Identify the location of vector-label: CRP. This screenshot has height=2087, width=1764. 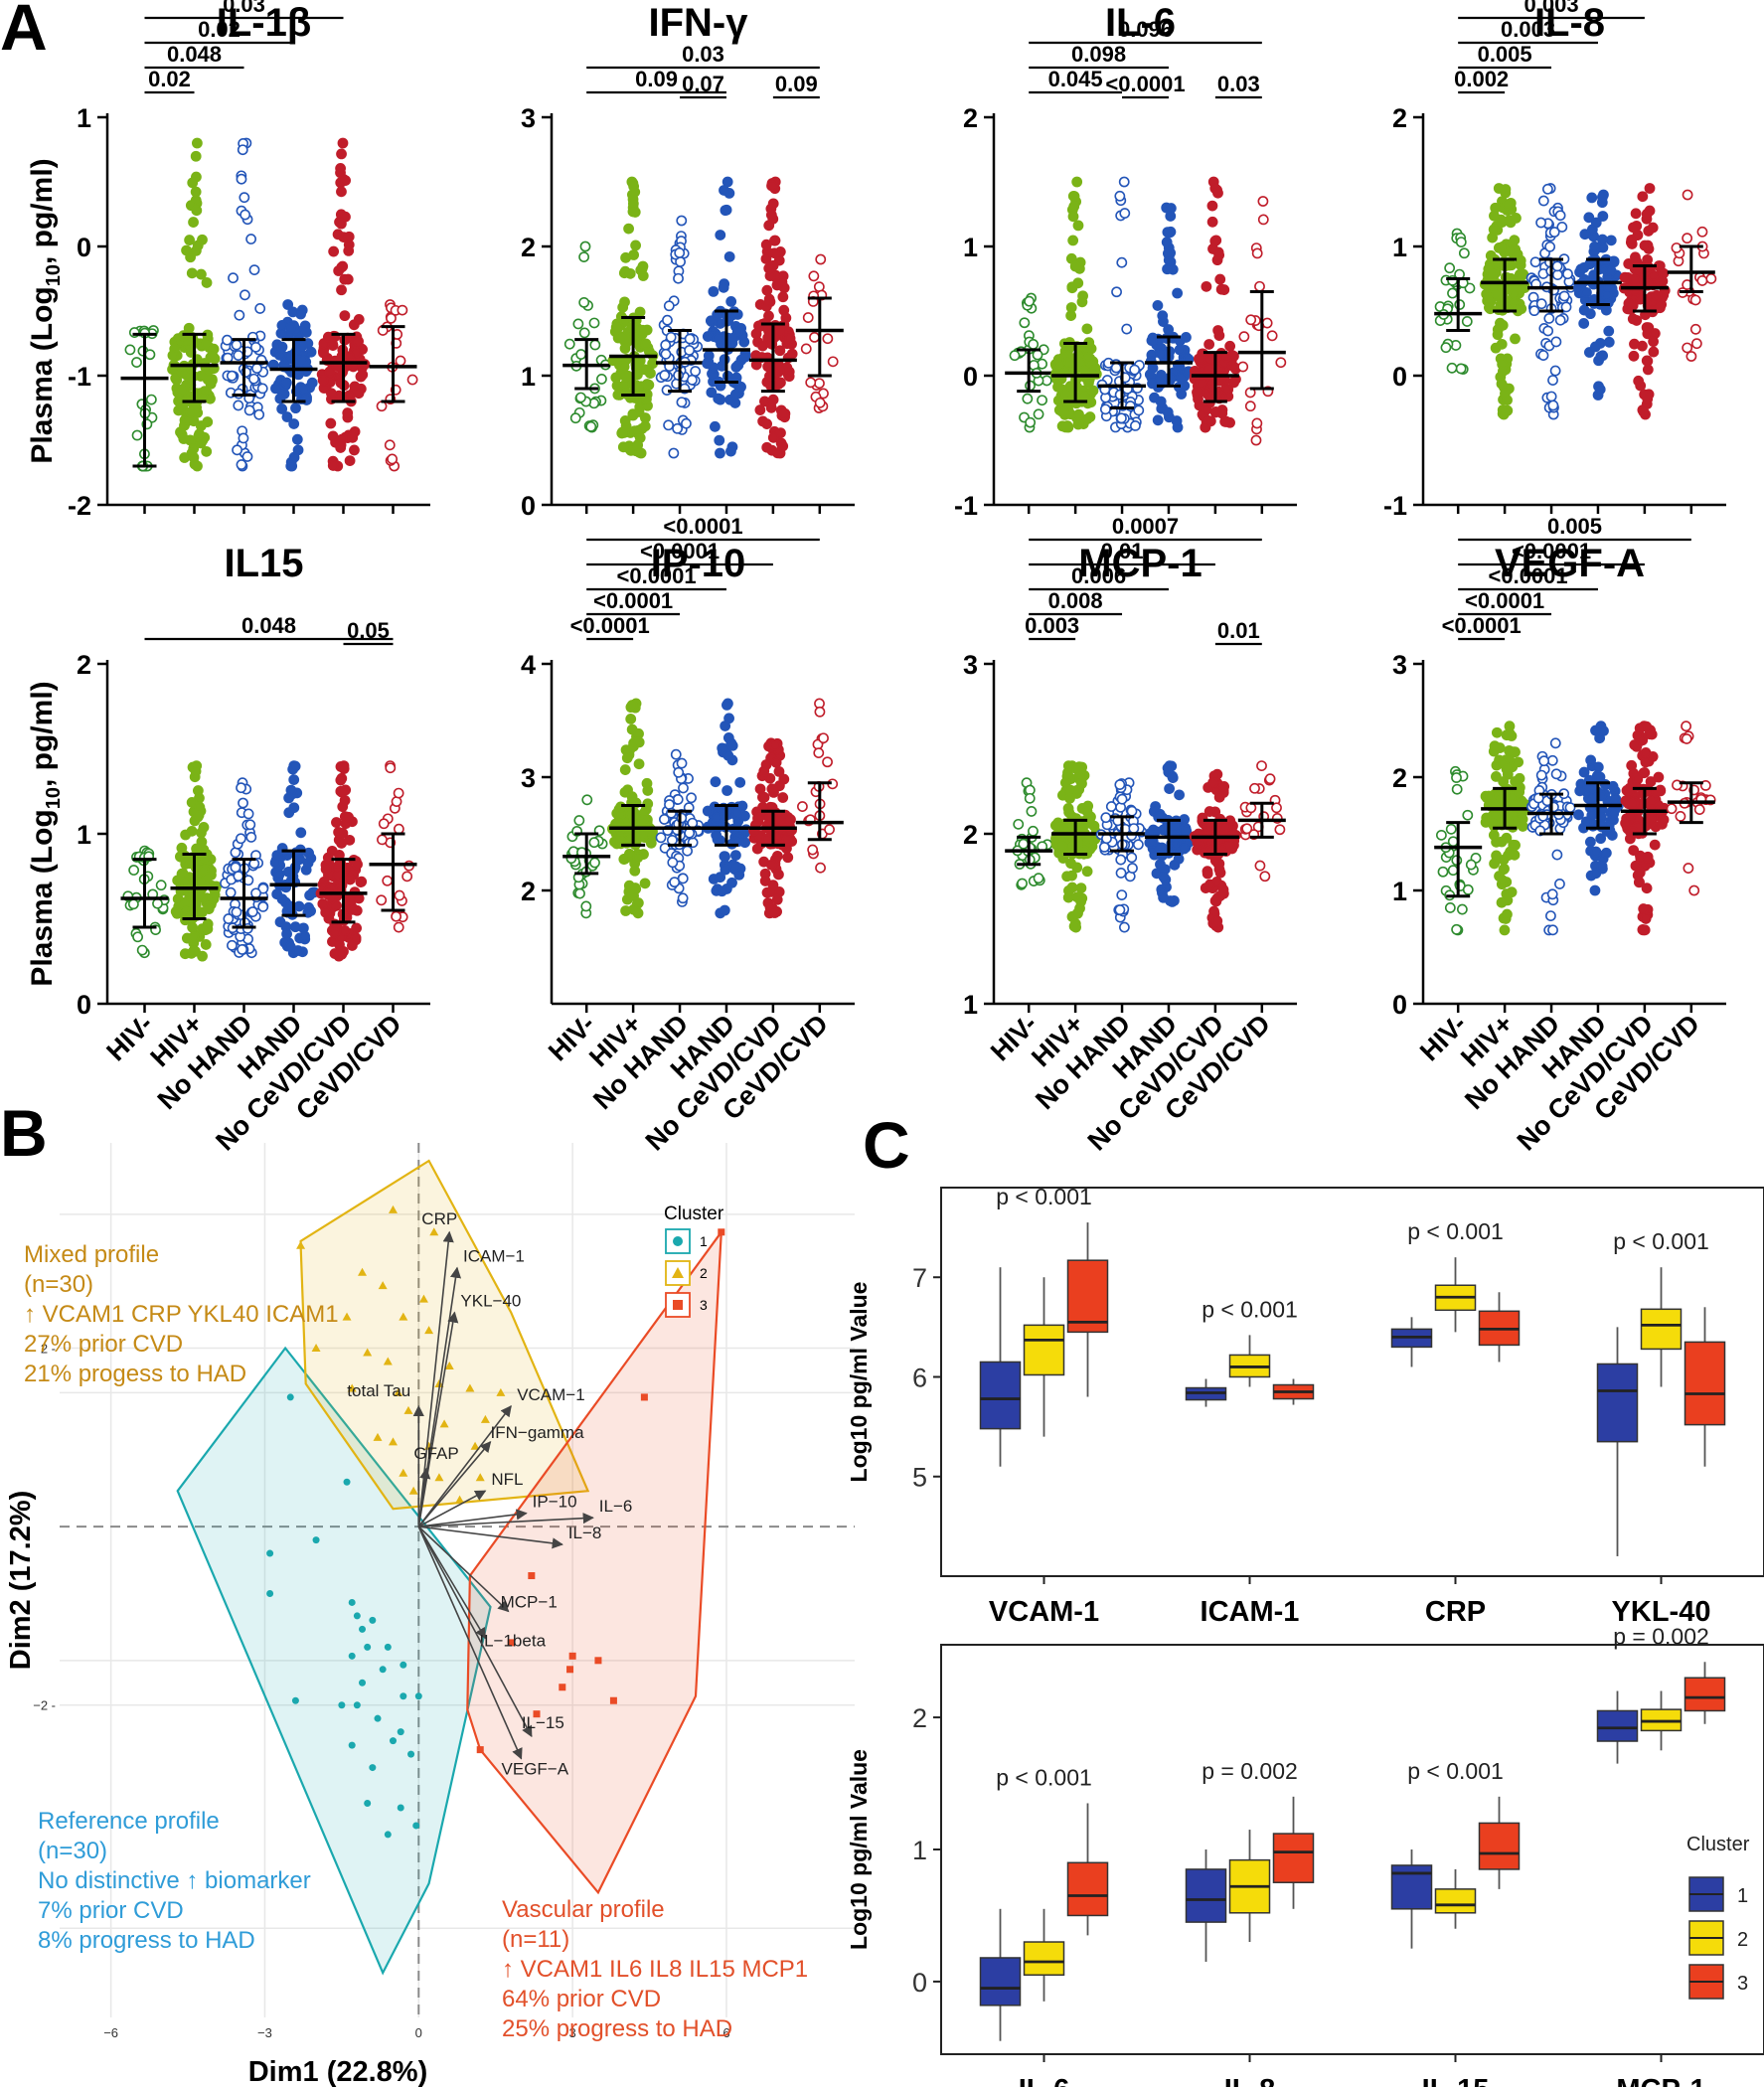
(439, 1218).